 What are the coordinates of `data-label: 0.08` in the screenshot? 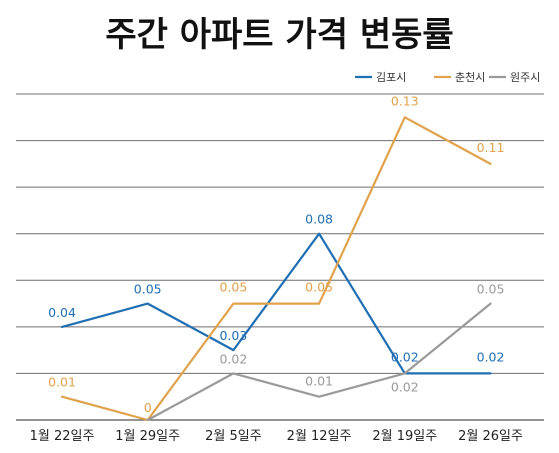 It's located at (319, 219).